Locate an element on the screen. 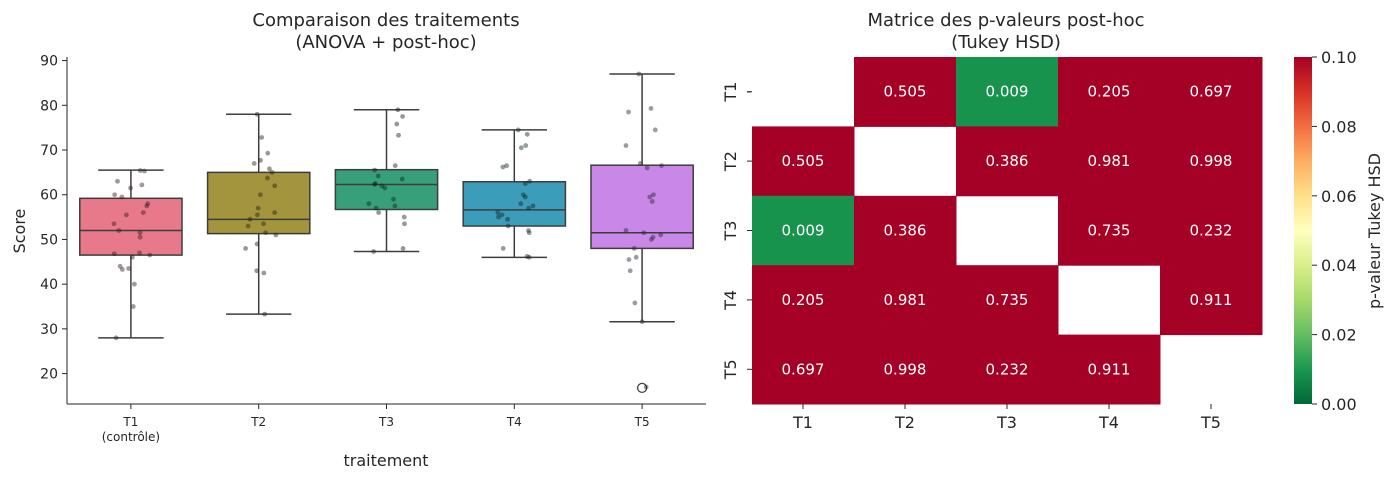 The height and width of the screenshot is (480, 1393). heatmap-row-label: T2 is located at coordinates (730, 161).